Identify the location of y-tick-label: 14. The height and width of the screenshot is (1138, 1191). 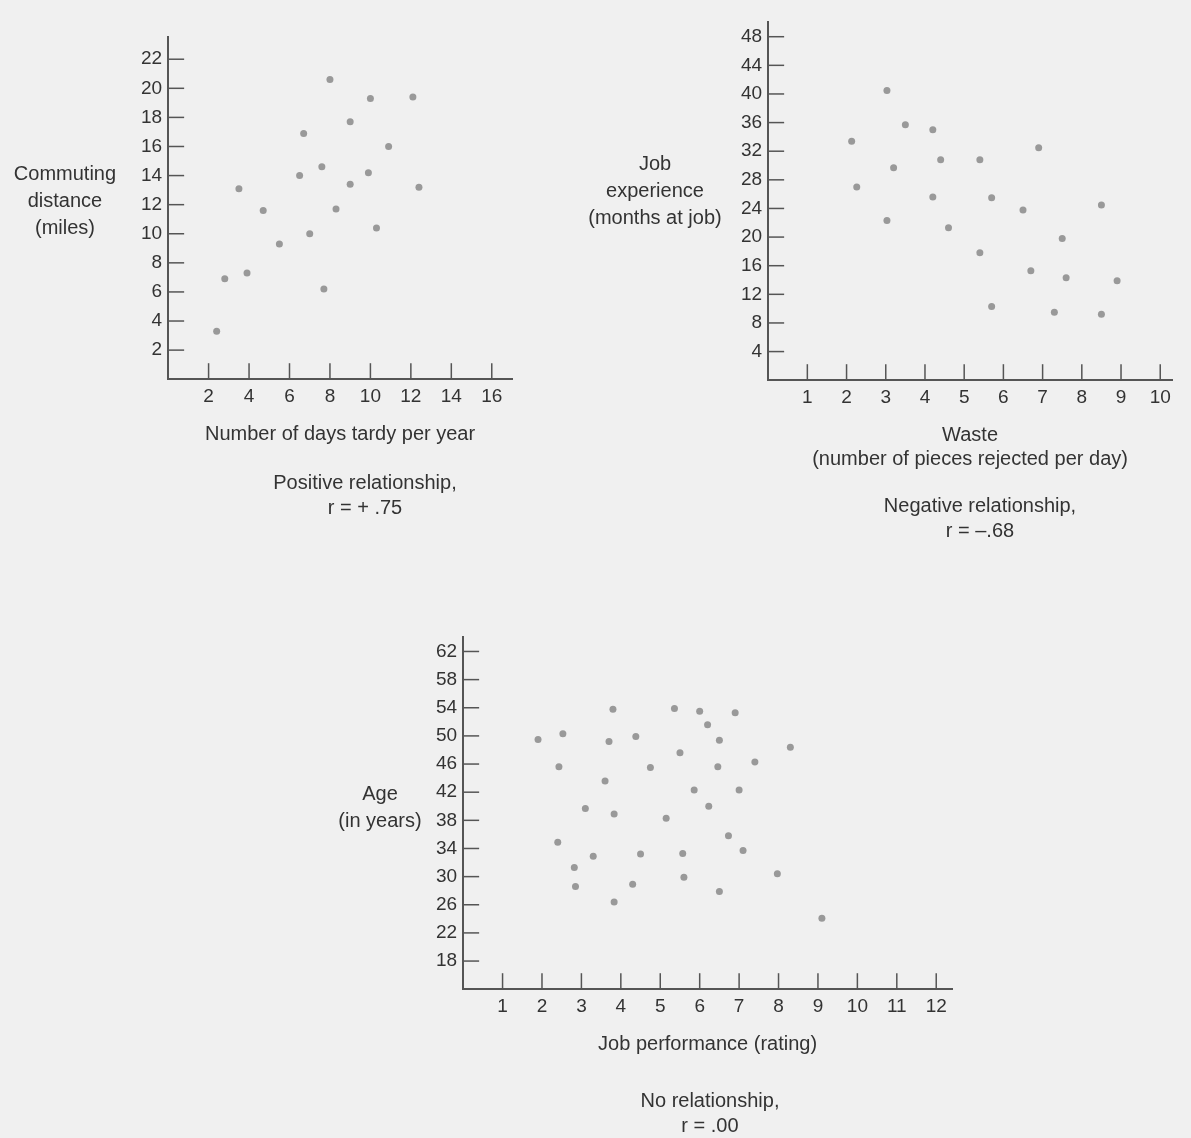
(151, 174).